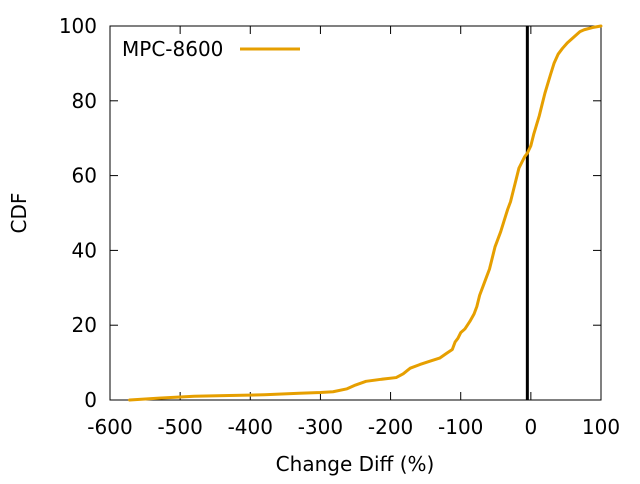 Image resolution: width=640 pixels, height=484 pixels. I want to click on x-tick-label: -500, so click(179, 427).